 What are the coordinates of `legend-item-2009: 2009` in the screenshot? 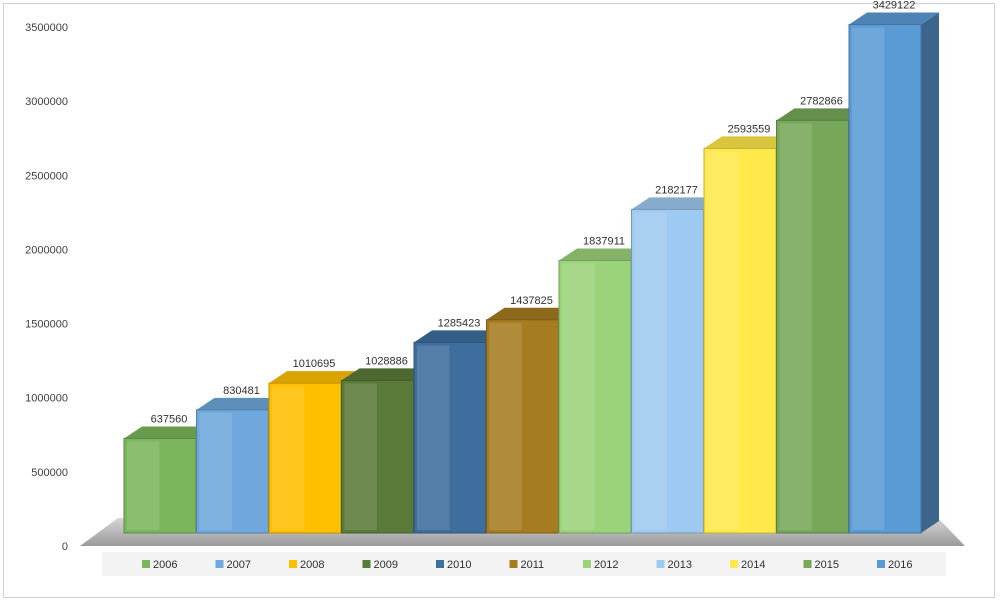 It's located at (380, 565).